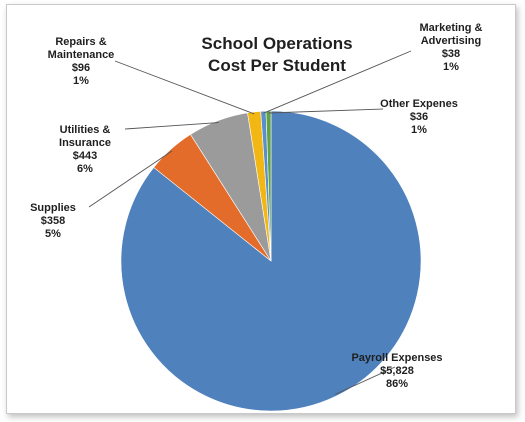 The image size is (525, 422). Describe the element at coordinates (419, 117) in the screenshot. I see `slice-label-5: Other Expenes $36 1%` at that location.